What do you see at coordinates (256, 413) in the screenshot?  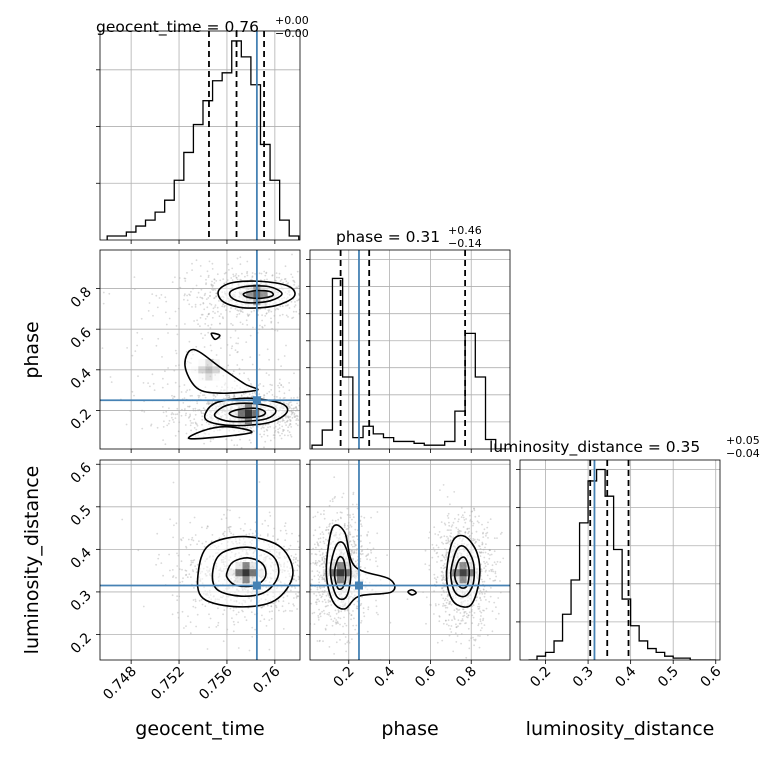 I see `density-core` at bounding box center [256, 413].